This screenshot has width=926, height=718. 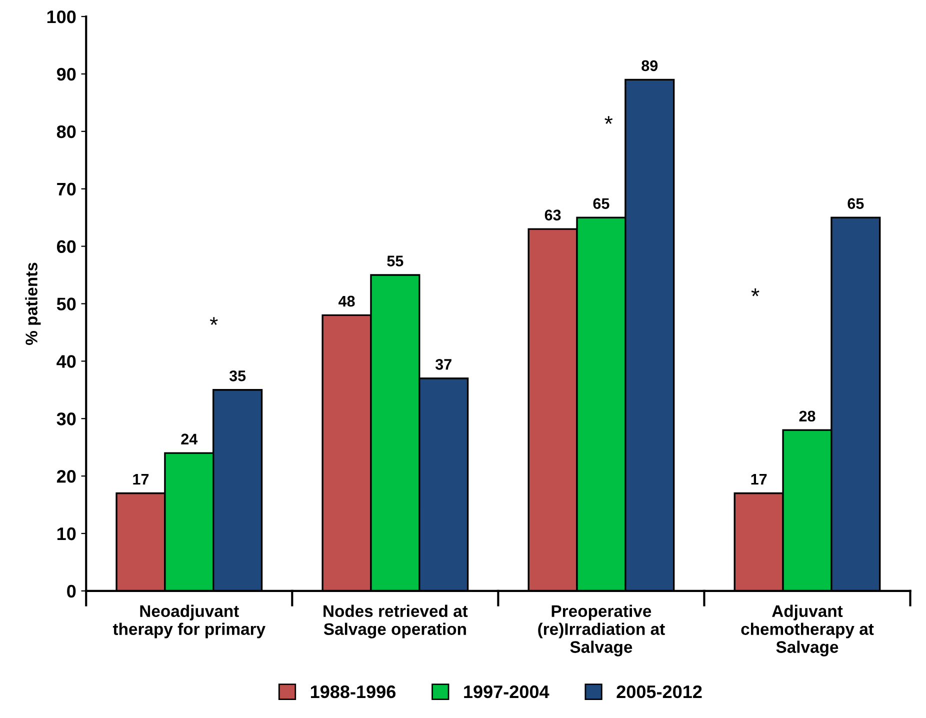 What do you see at coordinates (807, 630) in the screenshot?
I see `x-tick-label: Adjuvant chemotherapy at Salvage` at bounding box center [807, 630].